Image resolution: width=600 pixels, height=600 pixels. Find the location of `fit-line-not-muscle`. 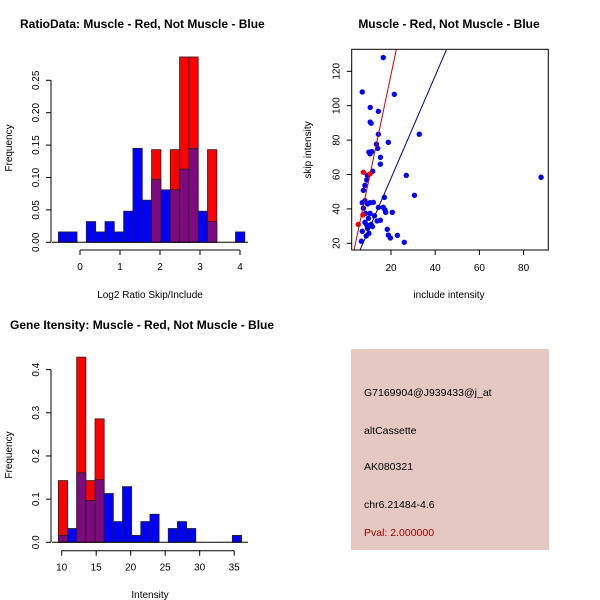

fit-line-not-muscle is located at coordinates (403, 149).